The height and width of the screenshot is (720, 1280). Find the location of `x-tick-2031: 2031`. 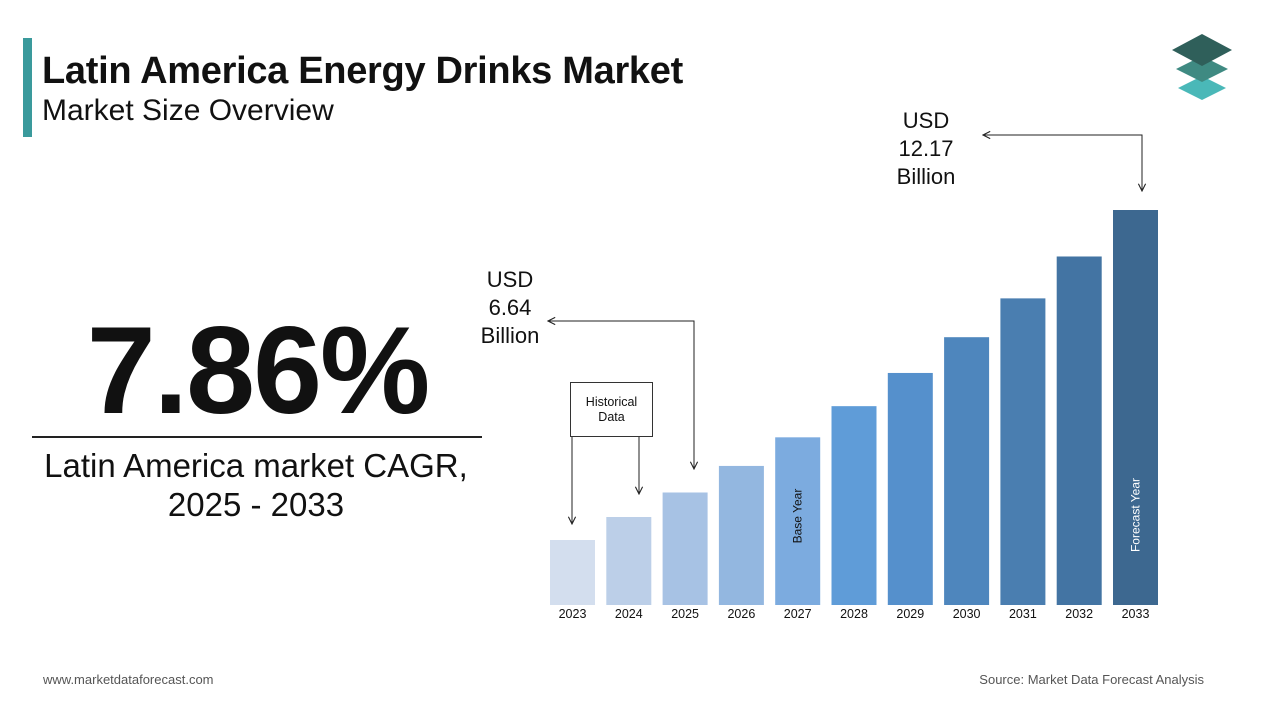

x-tick-2031: 2031 is located at coordinates (1023, 614).